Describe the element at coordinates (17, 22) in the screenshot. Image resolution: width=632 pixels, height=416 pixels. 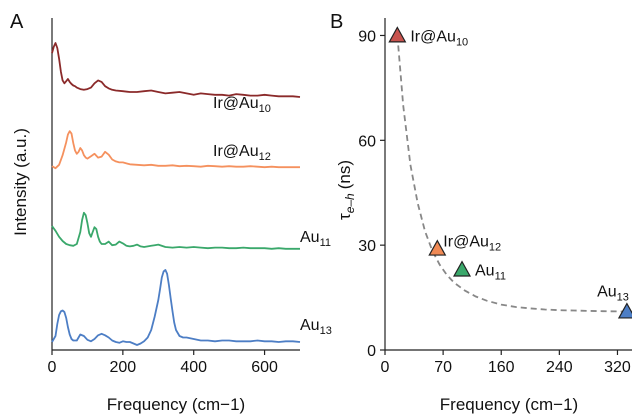
I see `panel-a-label: A` at that location.